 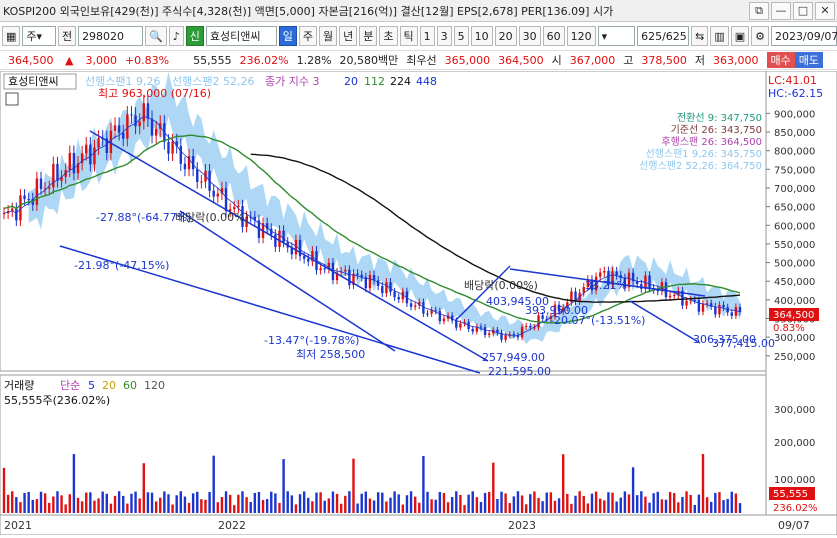 What do you see at coordinates (287, 36) in the screenshot?
I see `period-day: 일` at bounding box center [287, 36].